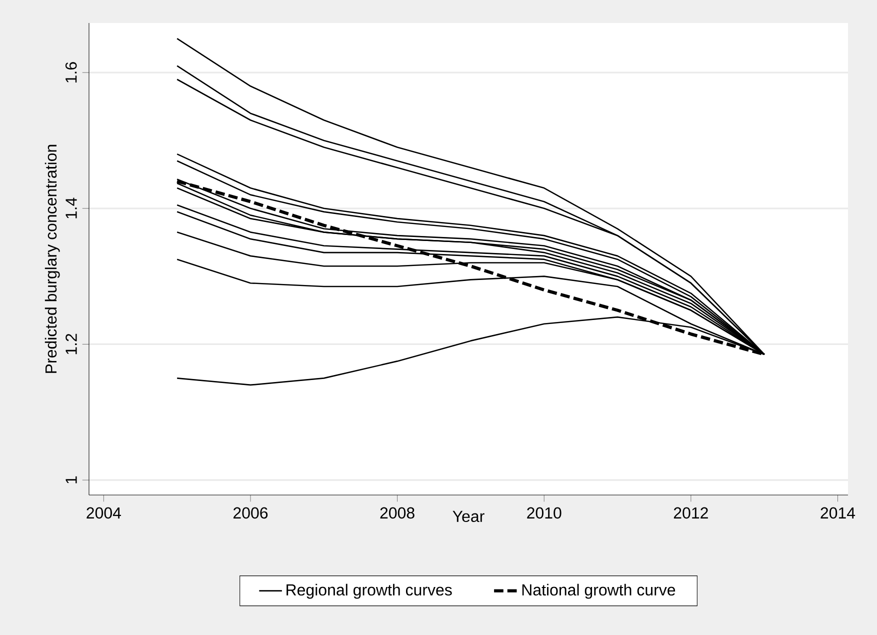 Image resolution: width=877 pixels, height=635 pixels. Describe the element at coordinates (52, 258) in the screenshot. I see `y-axis-title: Predicted burglary concentration` at that location.